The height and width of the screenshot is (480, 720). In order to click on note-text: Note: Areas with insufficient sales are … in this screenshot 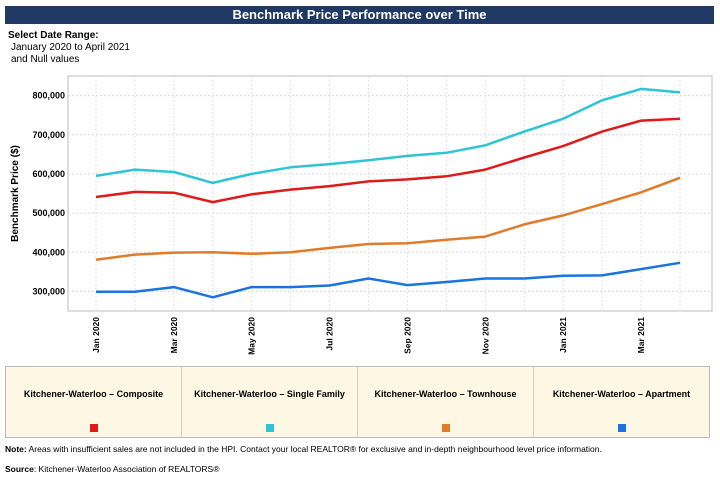, I will do `click(303, 449)`.